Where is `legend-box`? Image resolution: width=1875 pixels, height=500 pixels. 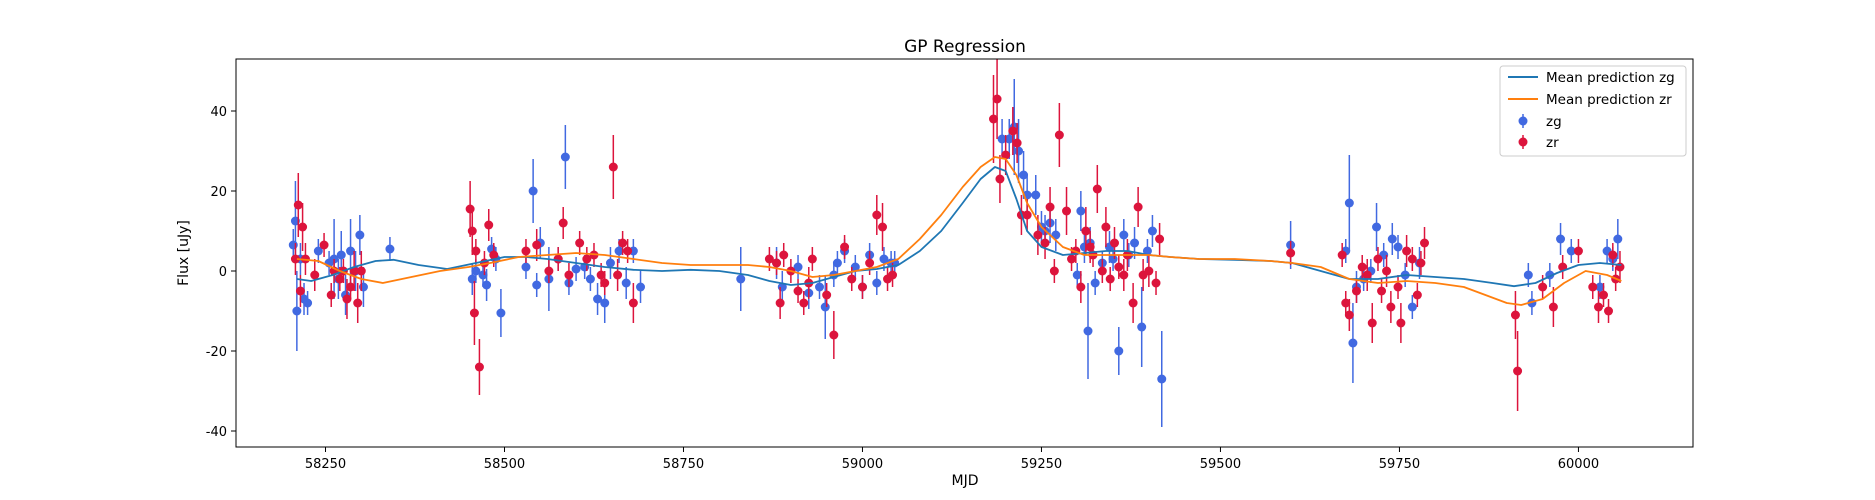 legend-box is located at coordinates (1593, 111).